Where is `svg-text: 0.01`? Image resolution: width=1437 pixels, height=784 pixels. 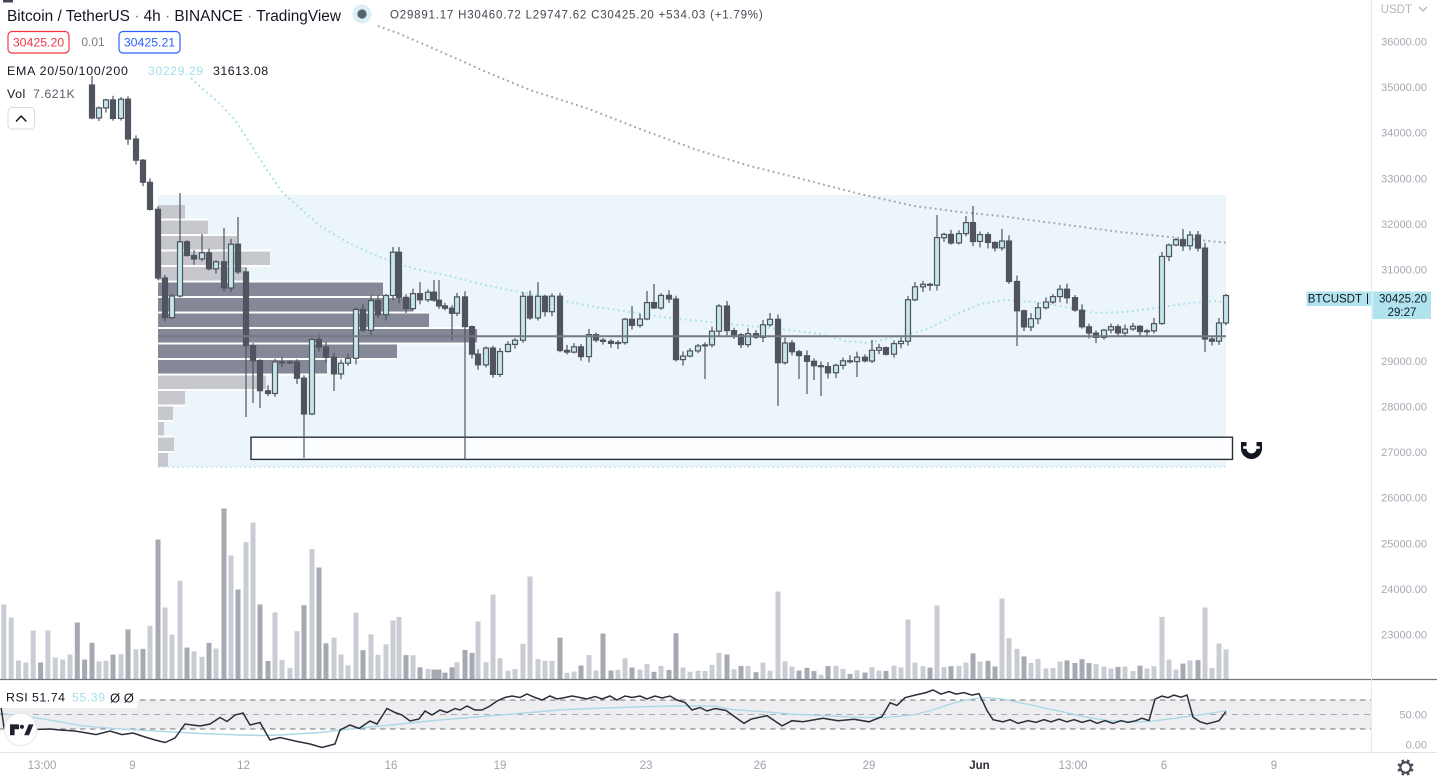
svg-text: 0.01 is located at coordinates (93, 42).